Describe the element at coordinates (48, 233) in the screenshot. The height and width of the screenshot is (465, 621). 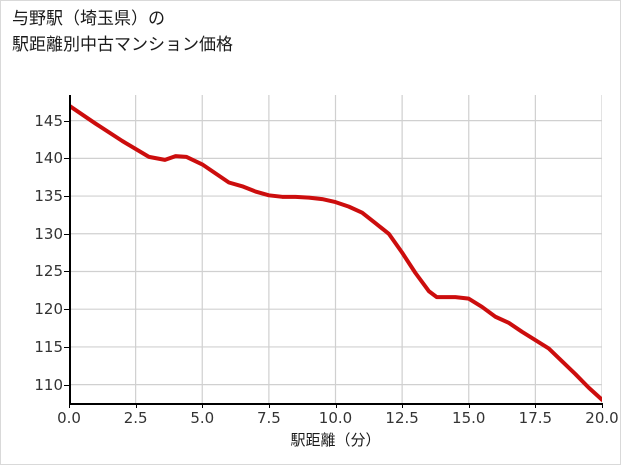
I see `y-tick-label: 130` at that location.